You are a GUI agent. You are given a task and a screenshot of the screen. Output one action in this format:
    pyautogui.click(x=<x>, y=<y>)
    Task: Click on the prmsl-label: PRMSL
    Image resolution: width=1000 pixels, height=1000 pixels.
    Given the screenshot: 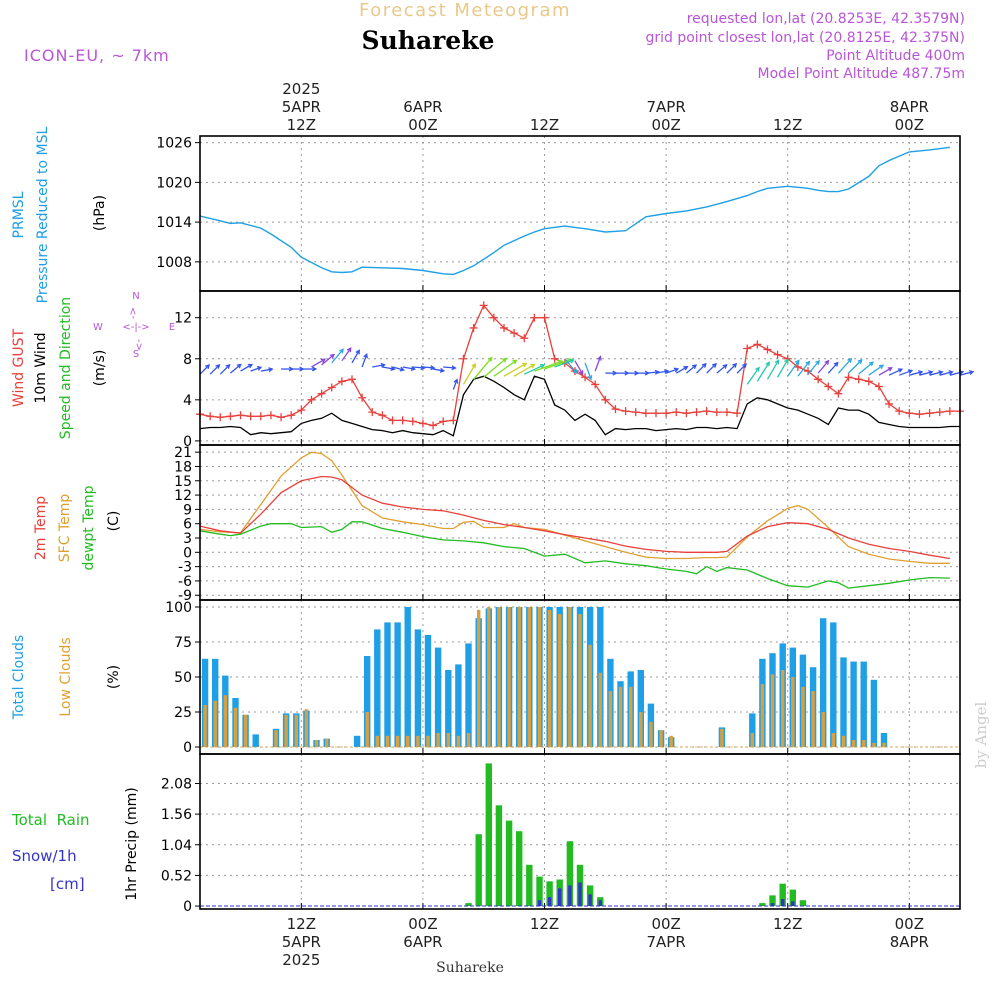 What is the action you would take?
    pyautogui.click(x=19, y=214)
    